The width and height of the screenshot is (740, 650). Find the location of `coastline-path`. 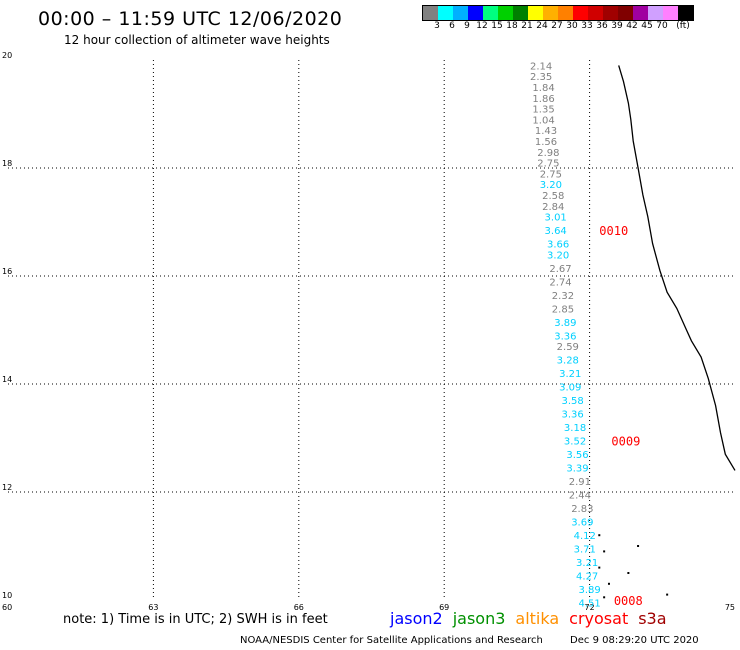

coastline-path is located at coordinates (677, 268).